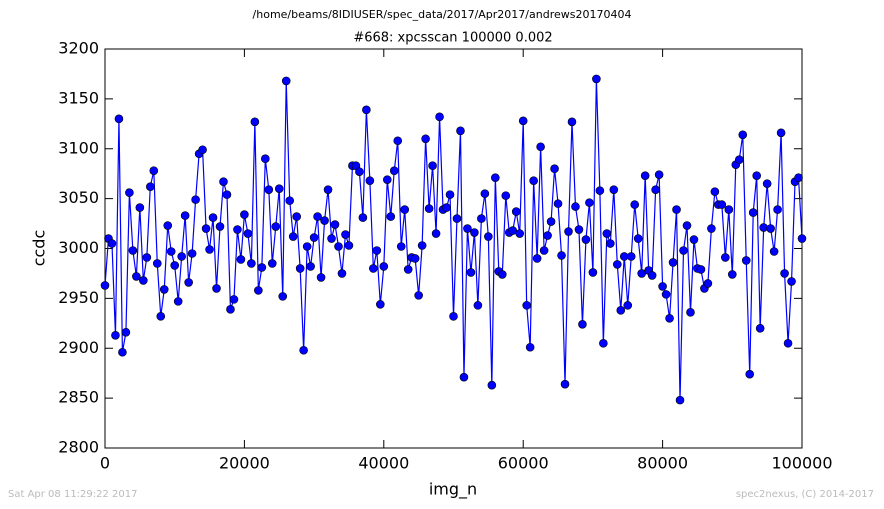 The image size is (884, 509). Describe the element at coordinates (523, 463) in the screenshot. I see `x-tick-label: 60000` at that location.